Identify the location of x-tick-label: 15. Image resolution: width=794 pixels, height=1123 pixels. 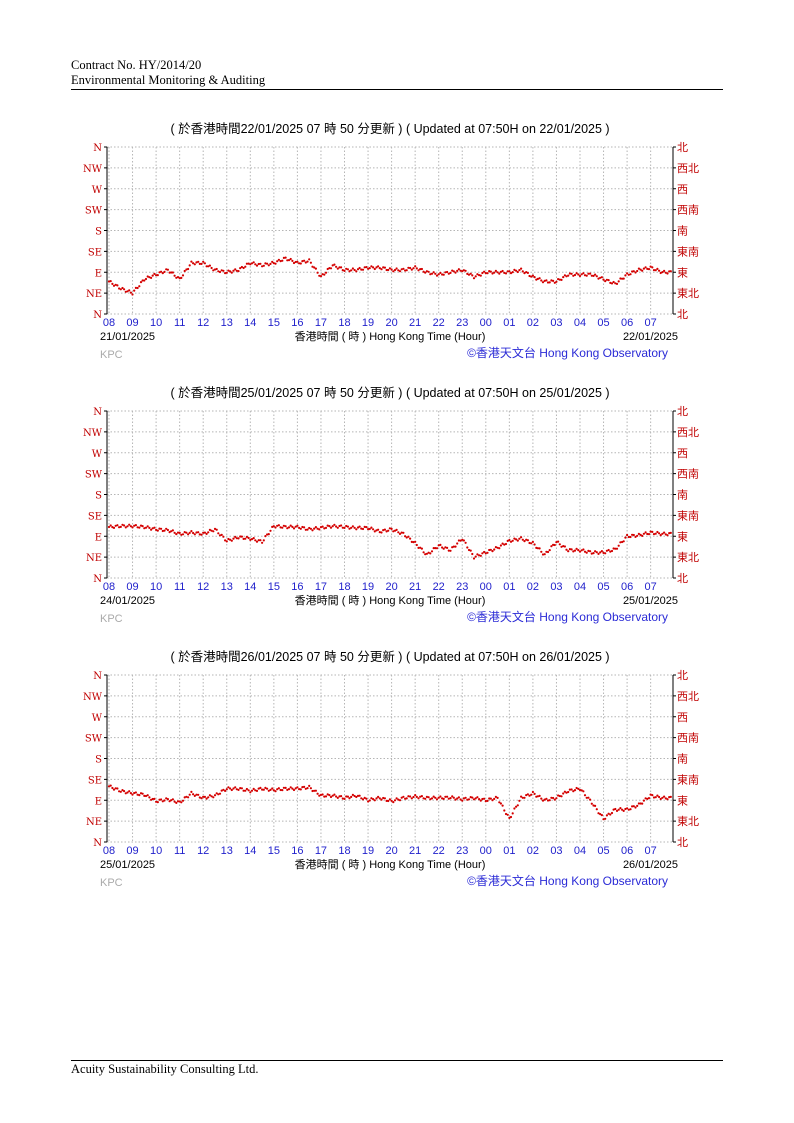
(274, 587).